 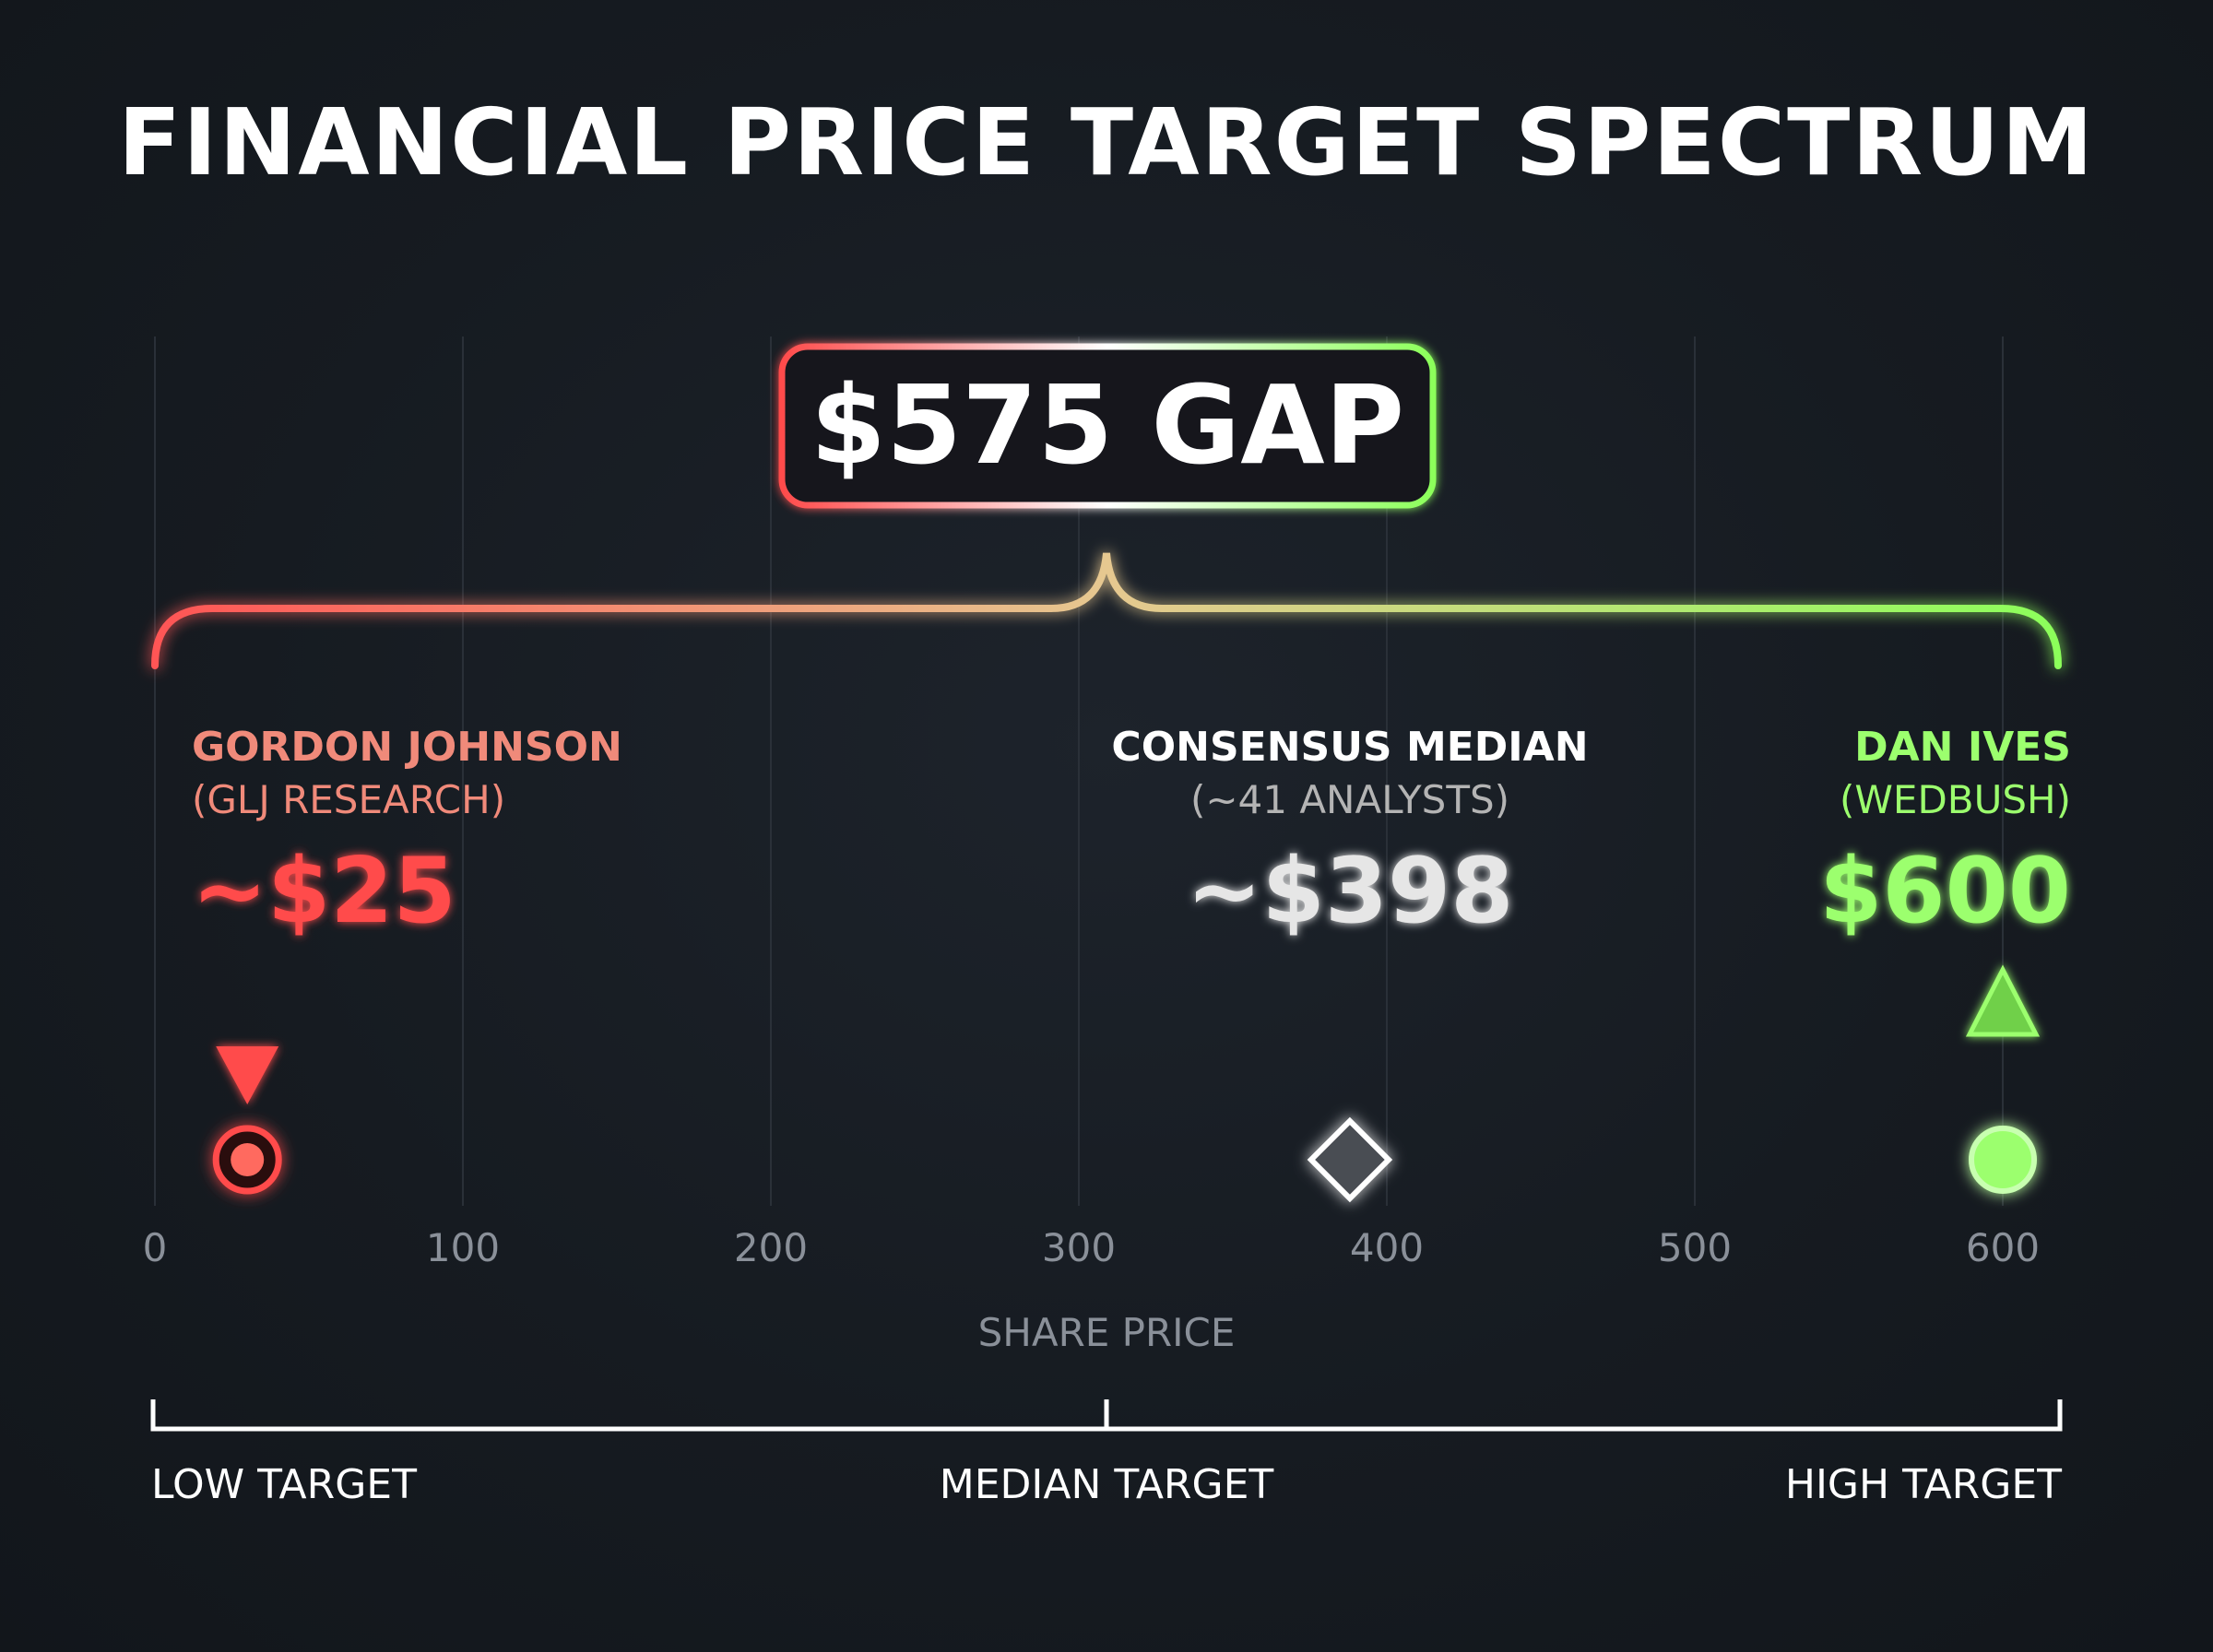 I want to click on x-axis-label: SHARE PRICE, so click(x=1107, y=1332).